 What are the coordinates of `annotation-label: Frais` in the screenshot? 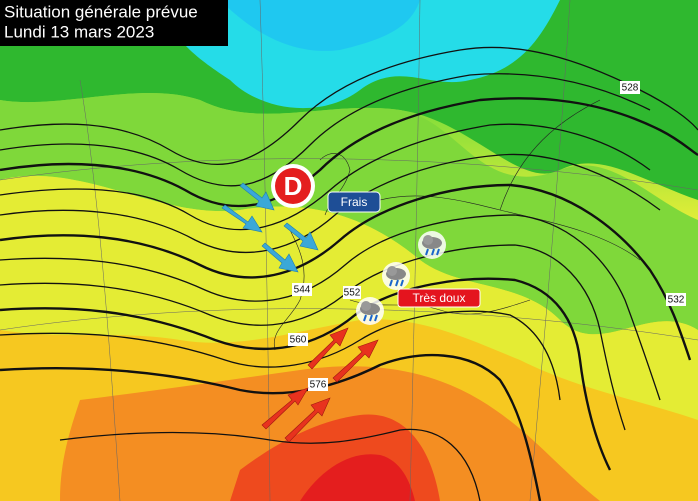 It's located at (354, 202).